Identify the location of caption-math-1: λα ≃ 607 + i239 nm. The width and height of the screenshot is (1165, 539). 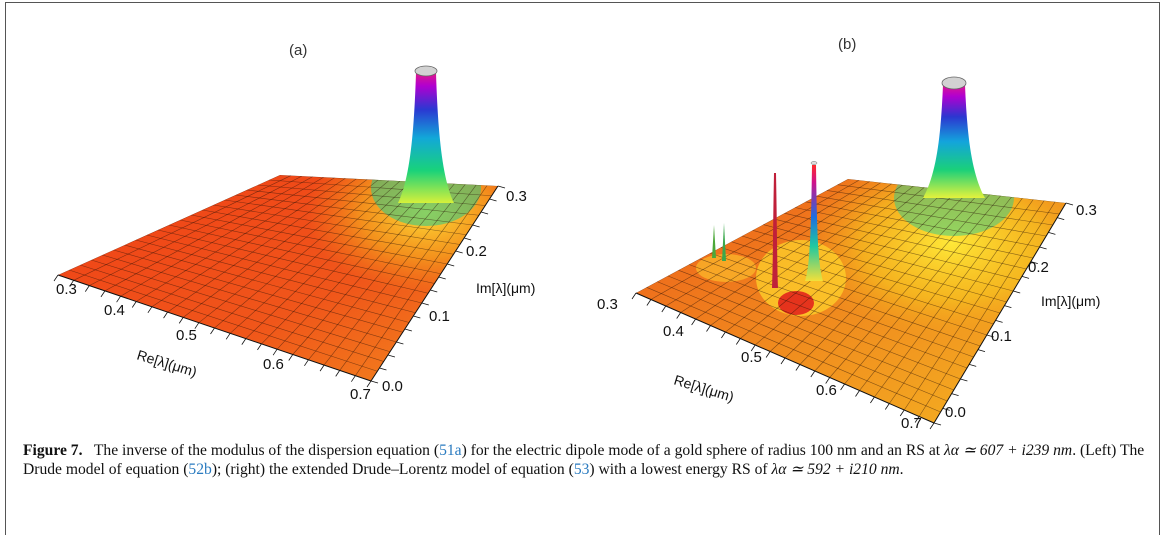
(1008, 450).